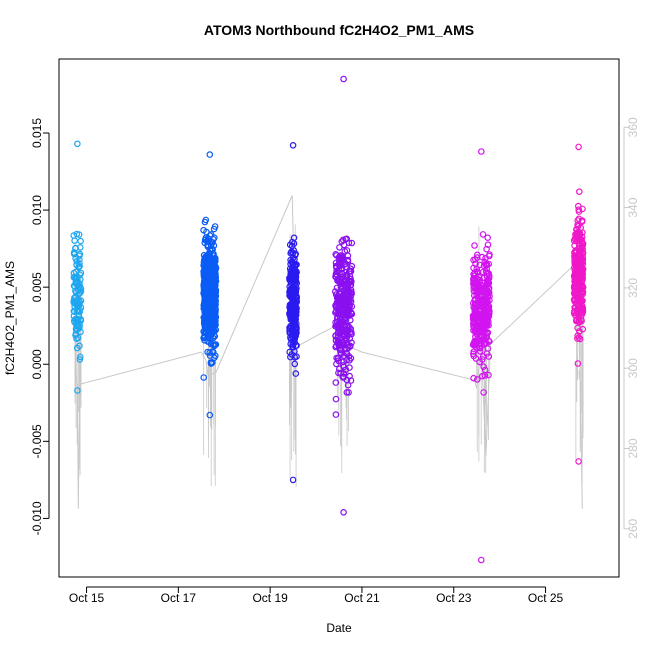 This screenshot has width=650, height=650. I want to click on x-tick-label: Oct 17, so click(179, 598).